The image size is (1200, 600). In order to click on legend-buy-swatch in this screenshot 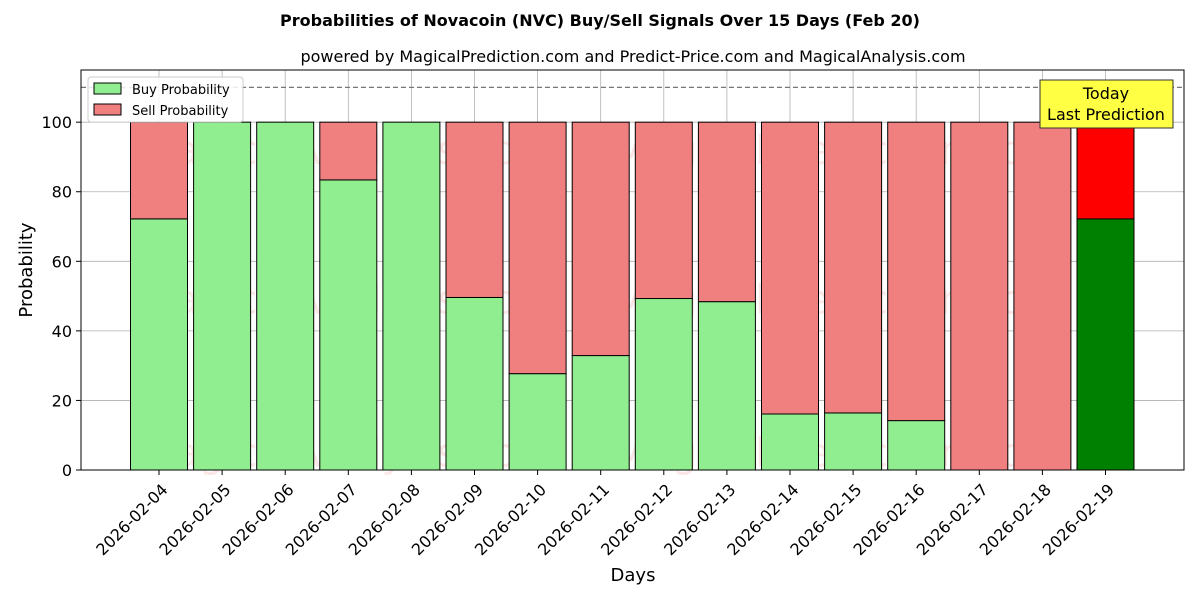, I will do `click(107, 88)`.